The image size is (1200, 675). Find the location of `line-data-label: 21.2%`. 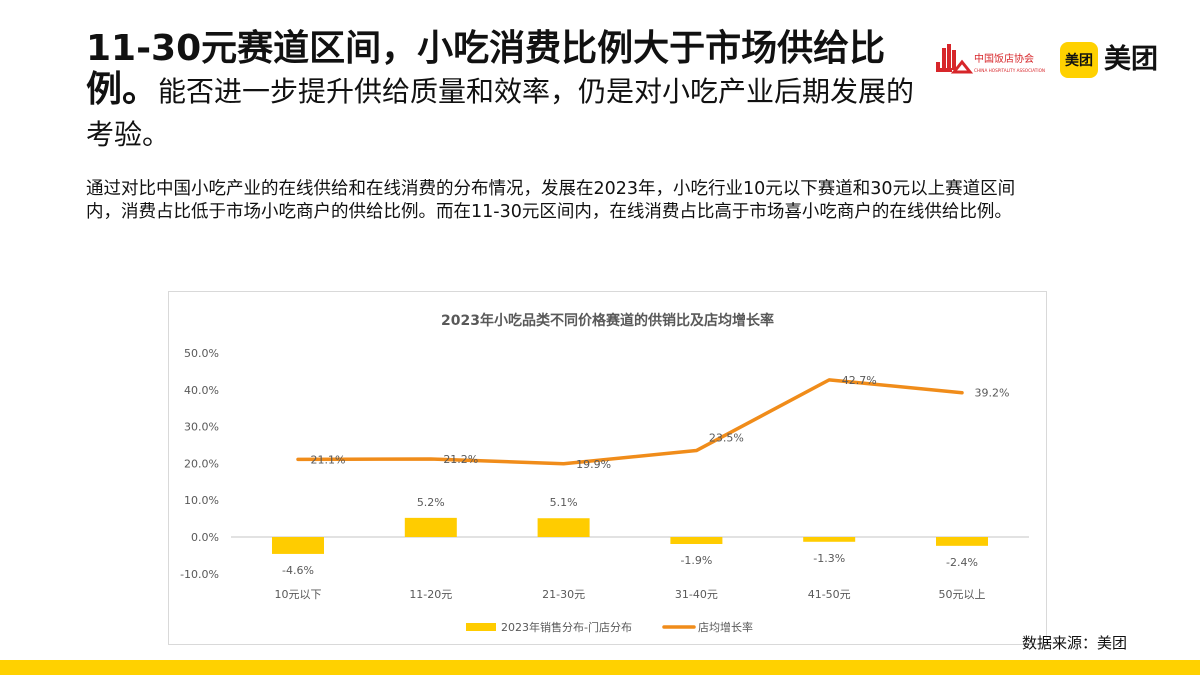

line-data-label: 21.2% is located at coordinates (460, 459).